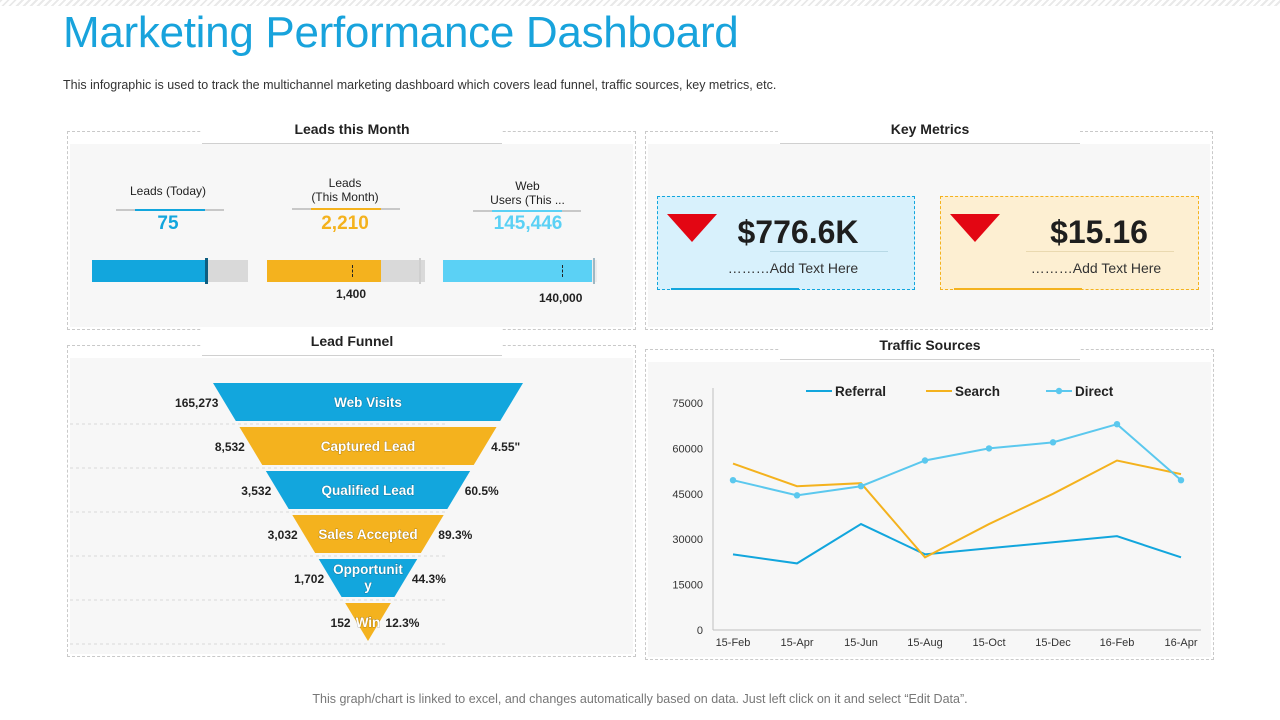  I want to click on x-tick-label: 15-Jun, so click(861, 643).